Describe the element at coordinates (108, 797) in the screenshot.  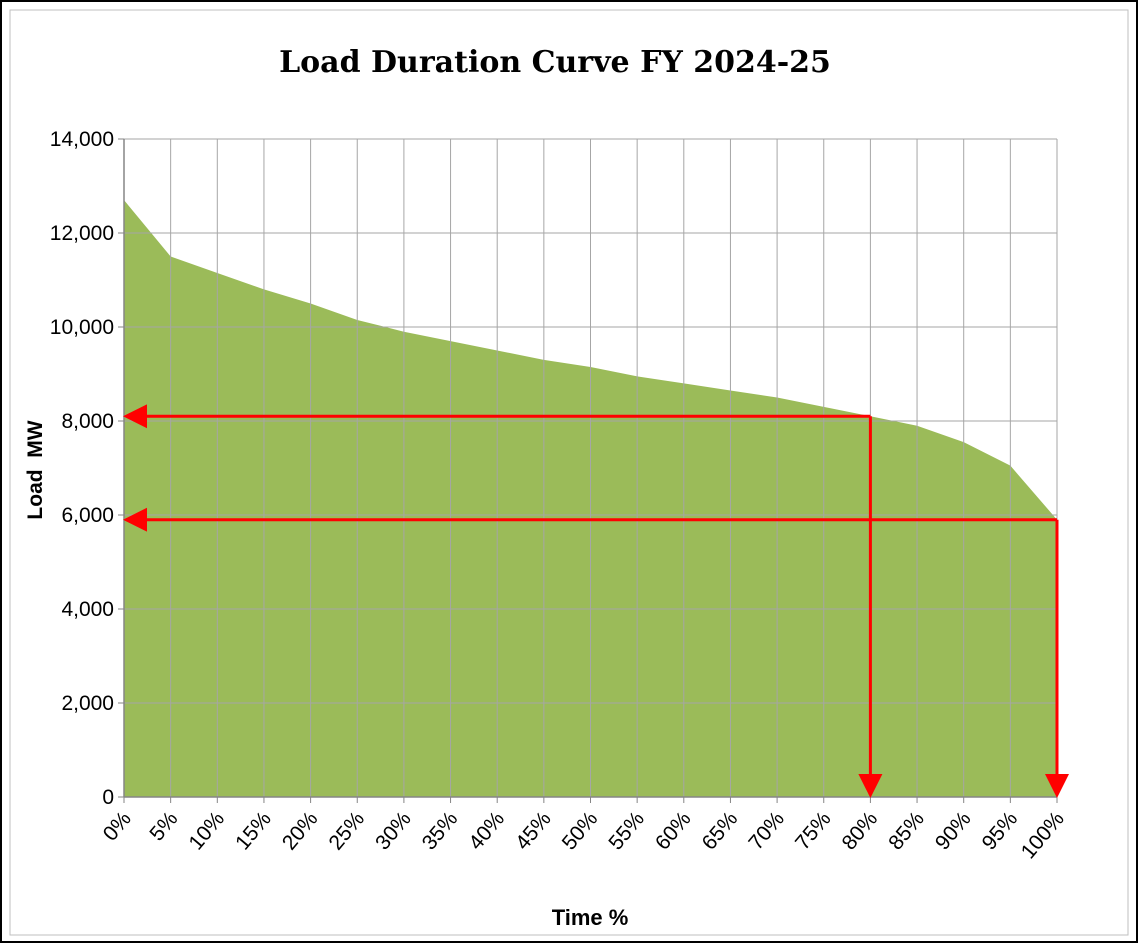
I see `y-tick-label: 0` at that location.